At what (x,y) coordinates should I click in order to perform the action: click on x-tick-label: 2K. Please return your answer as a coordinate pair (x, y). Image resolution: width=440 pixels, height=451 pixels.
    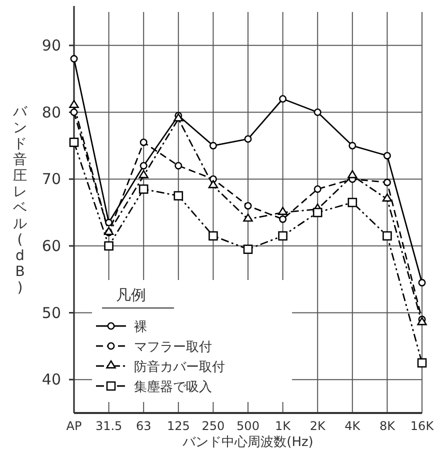
    Looking at the image, I should click on (318, 426).